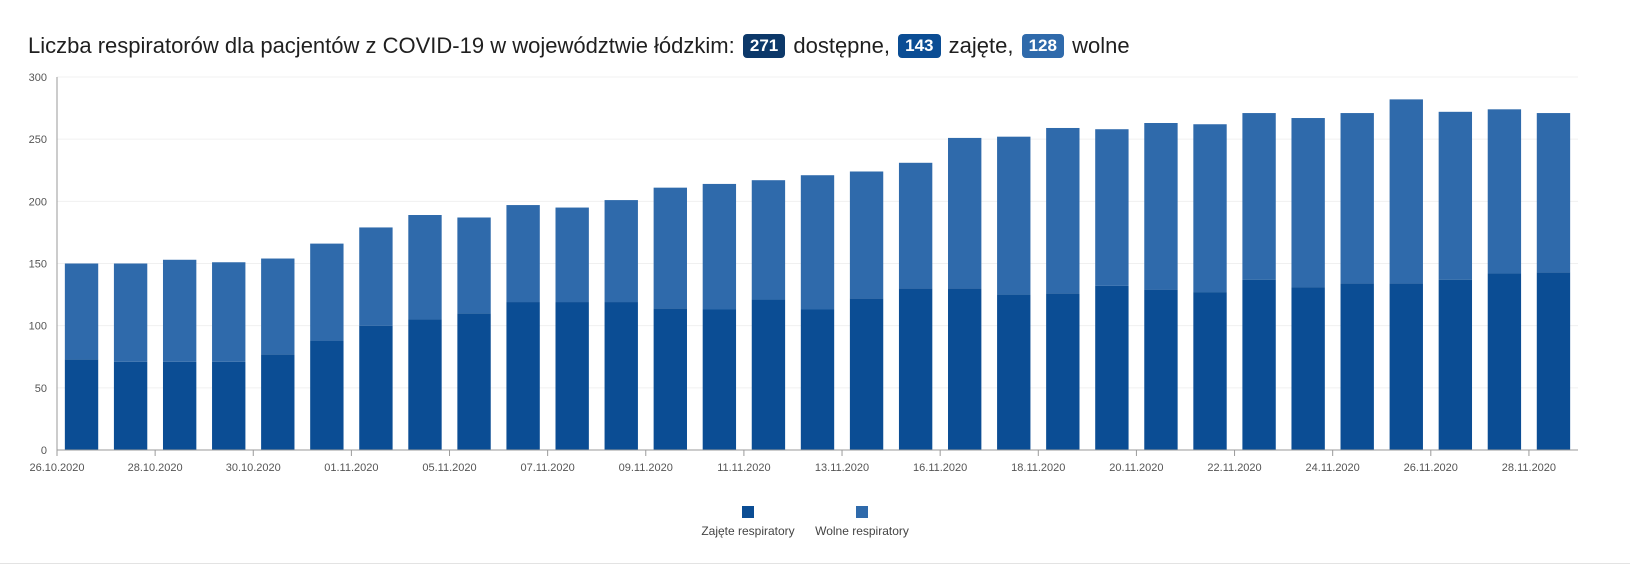 The image size is (1630, 567). Describe the element at coordinates (38, 327) in the screenshot. I see `y-tick-label: 100` at that location.